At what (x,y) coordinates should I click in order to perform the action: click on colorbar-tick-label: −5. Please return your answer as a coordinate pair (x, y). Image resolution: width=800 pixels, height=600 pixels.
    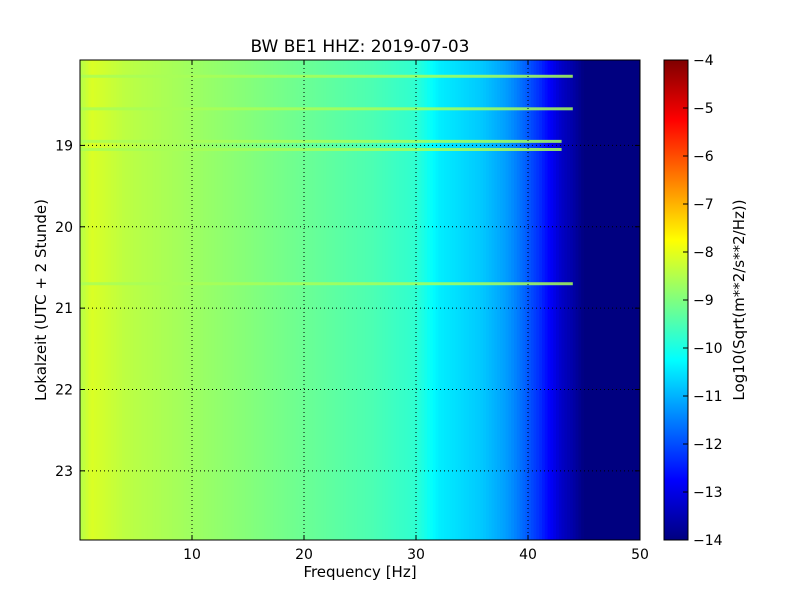
    Looking at the image, I should click on (703, 109).